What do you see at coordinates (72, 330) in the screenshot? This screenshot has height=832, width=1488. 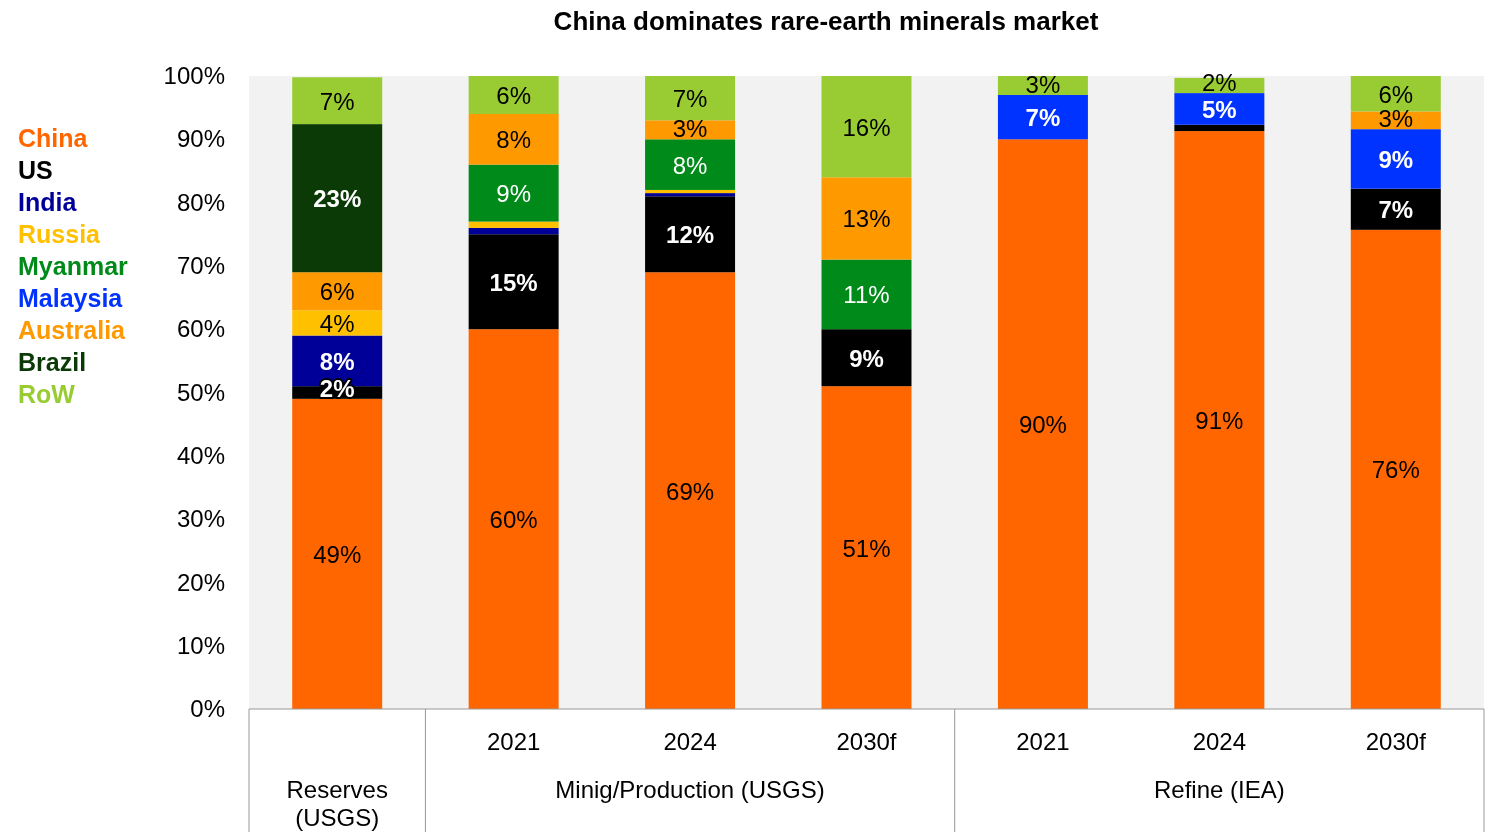 I see `text: Australia` at bounding box center [72, 330].